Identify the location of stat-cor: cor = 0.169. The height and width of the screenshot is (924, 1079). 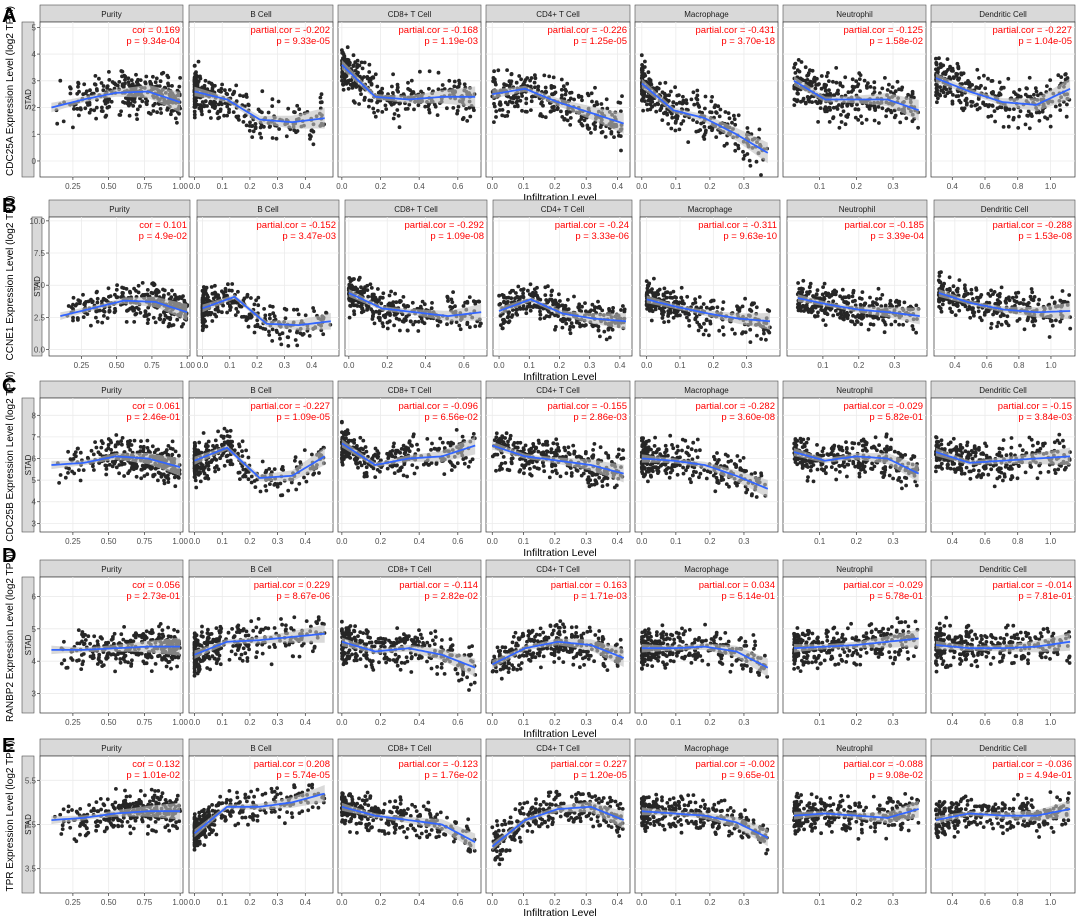
(156, 30).